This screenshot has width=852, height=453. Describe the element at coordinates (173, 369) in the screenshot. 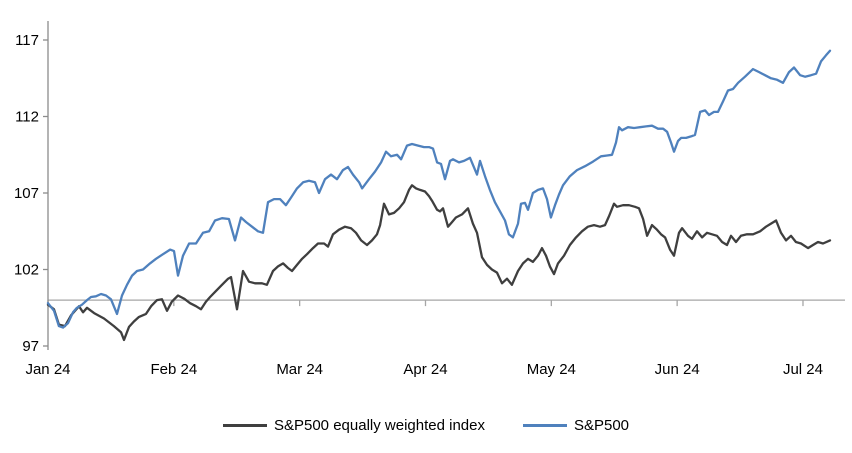

I see `x-axis-label: Feb 24` at that location.